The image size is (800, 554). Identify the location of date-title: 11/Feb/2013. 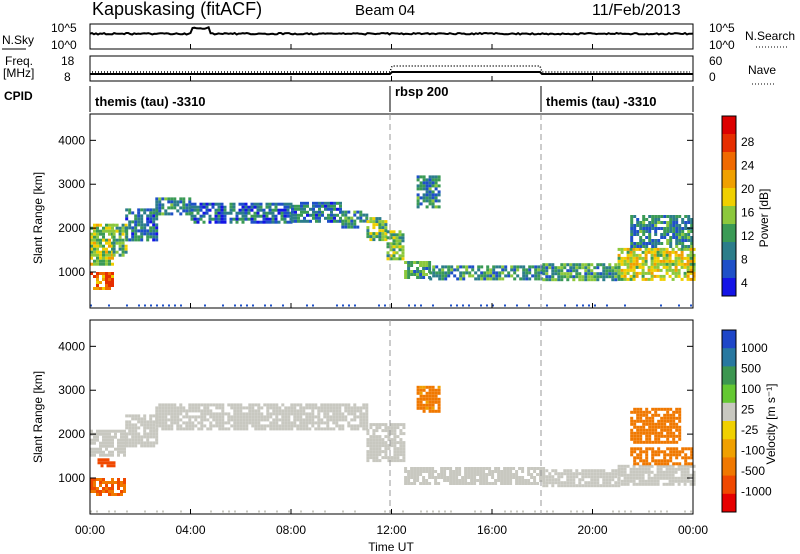
(636, 10).